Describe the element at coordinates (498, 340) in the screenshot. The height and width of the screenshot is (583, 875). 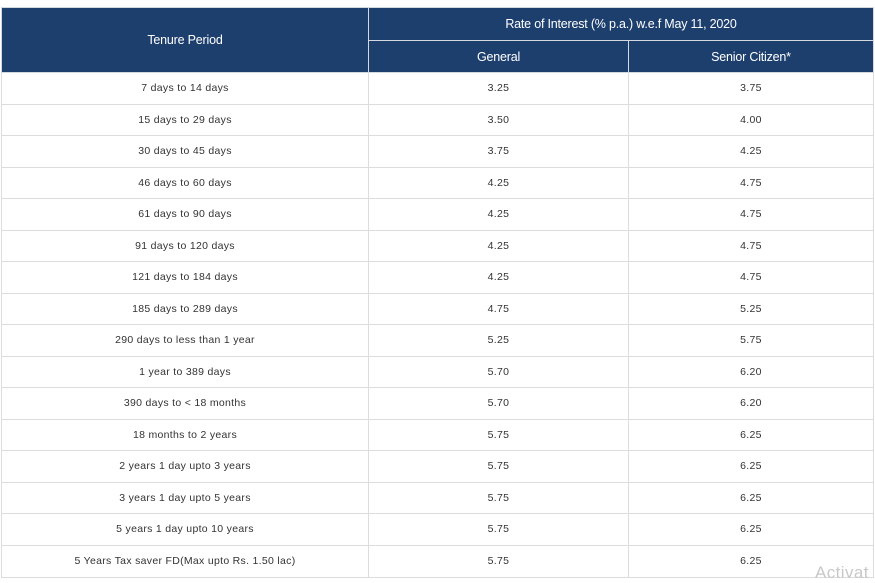
I see `general-rate-cell: 5.25` at that location.